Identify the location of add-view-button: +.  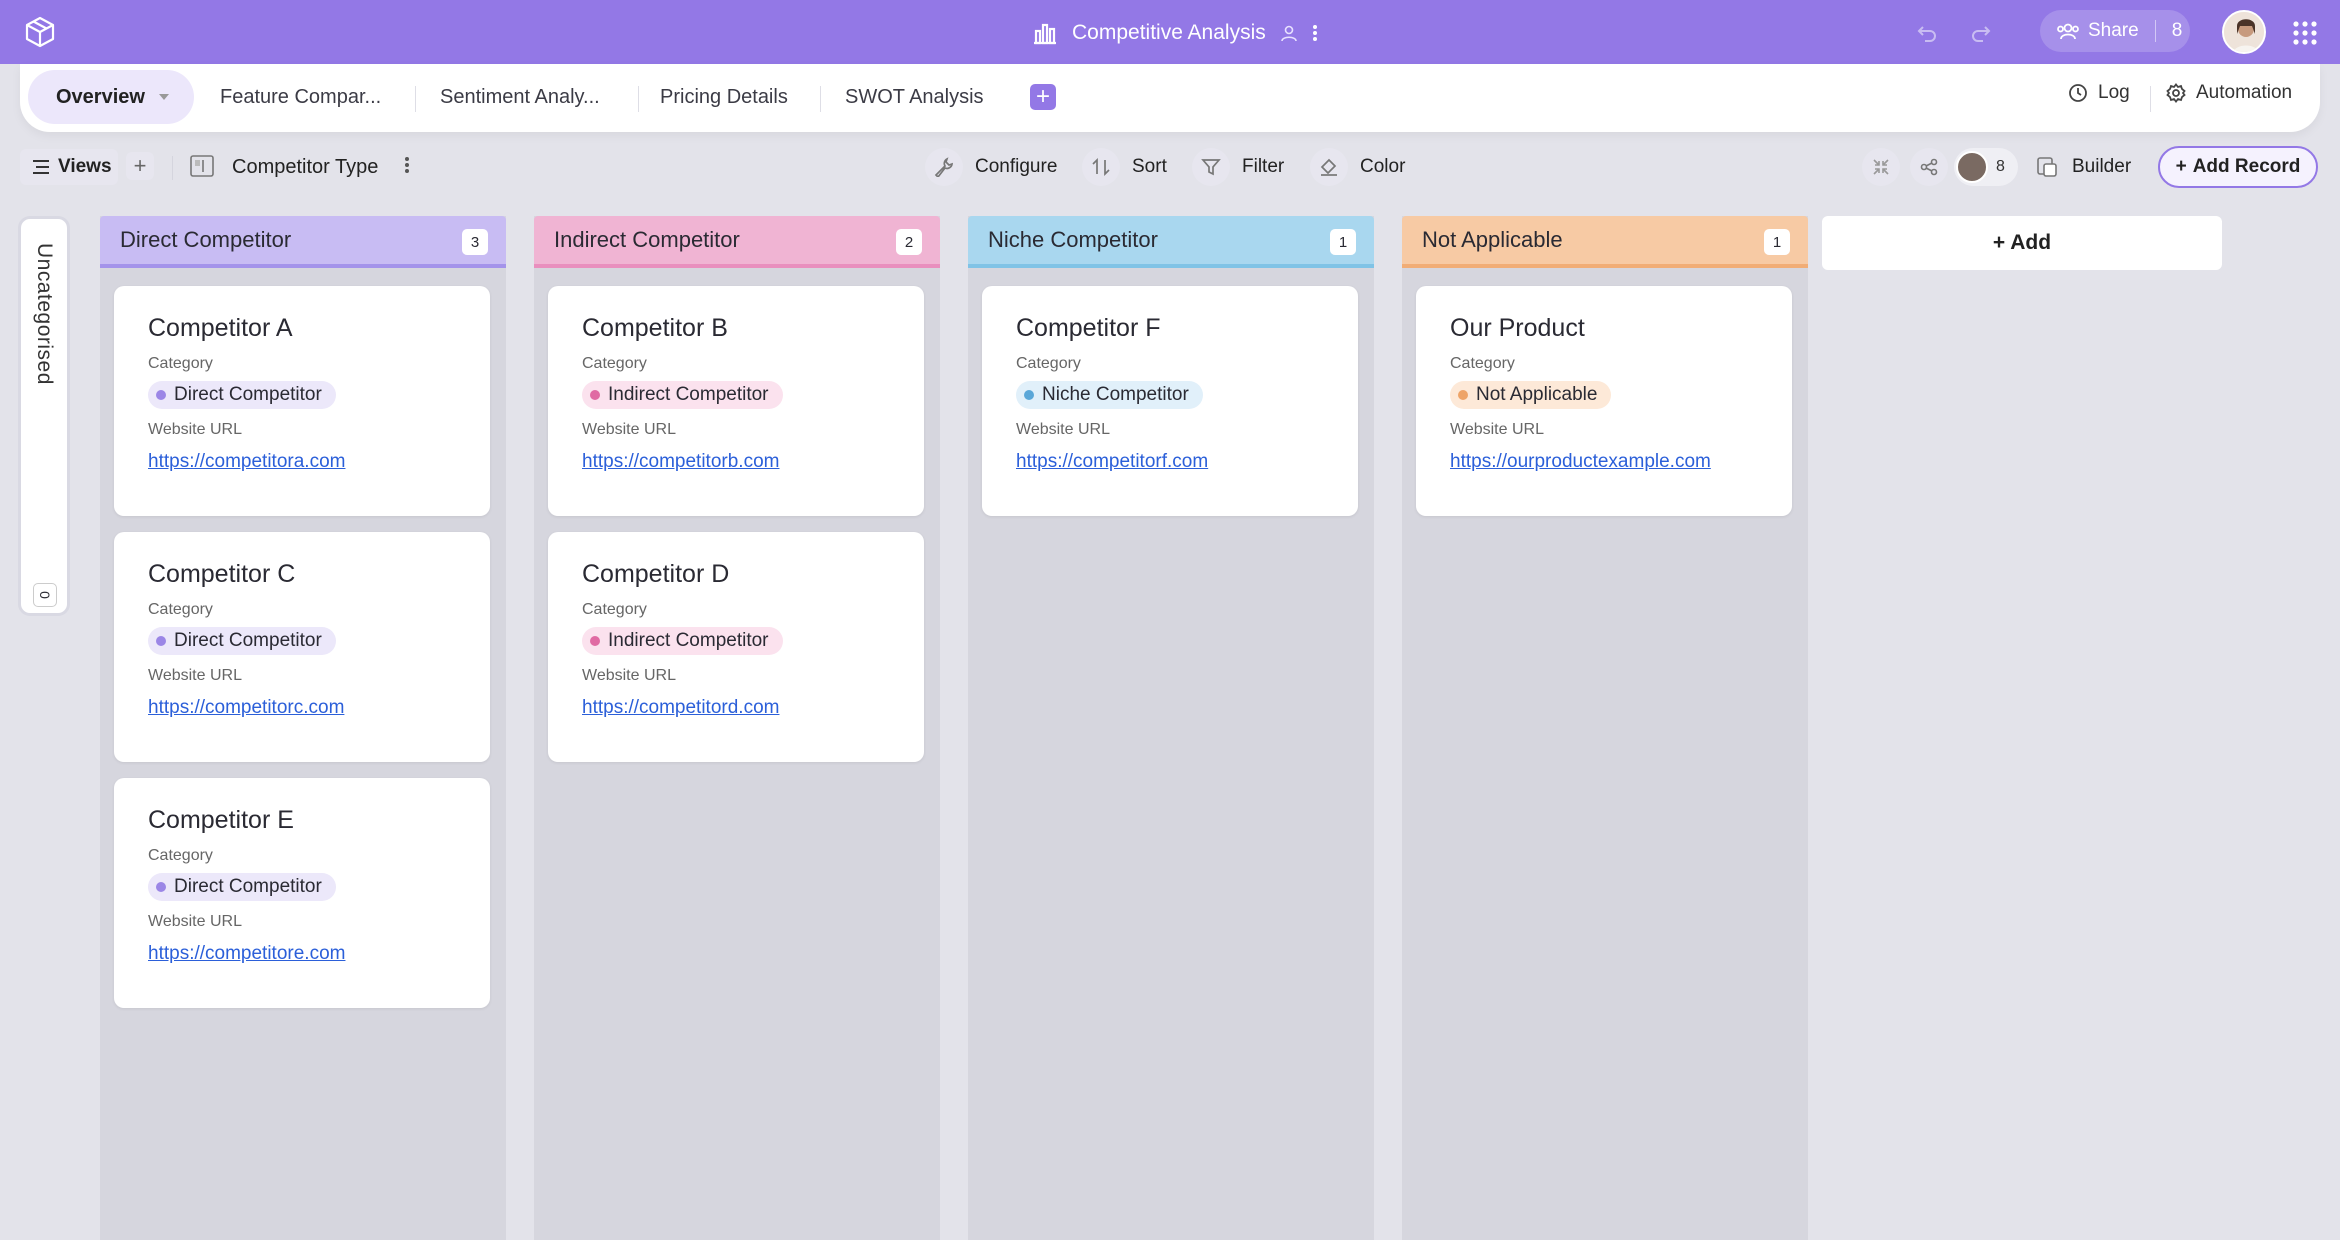
(1043, 97).